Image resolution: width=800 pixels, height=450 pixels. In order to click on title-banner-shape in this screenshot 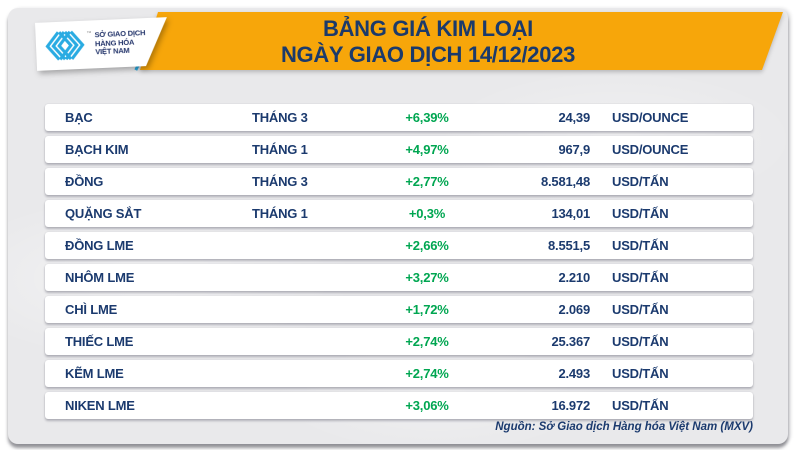, I will do `click(461, 41)`.